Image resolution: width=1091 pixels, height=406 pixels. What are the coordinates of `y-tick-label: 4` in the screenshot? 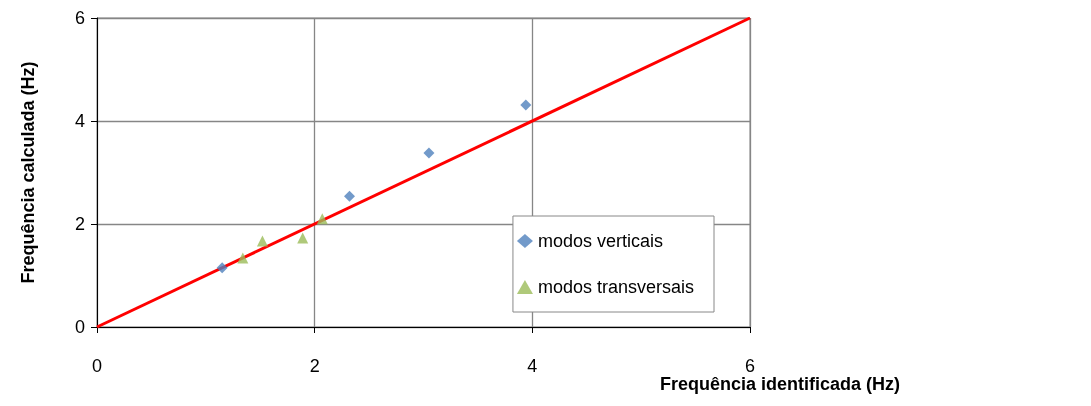 It's located at (79, 121).